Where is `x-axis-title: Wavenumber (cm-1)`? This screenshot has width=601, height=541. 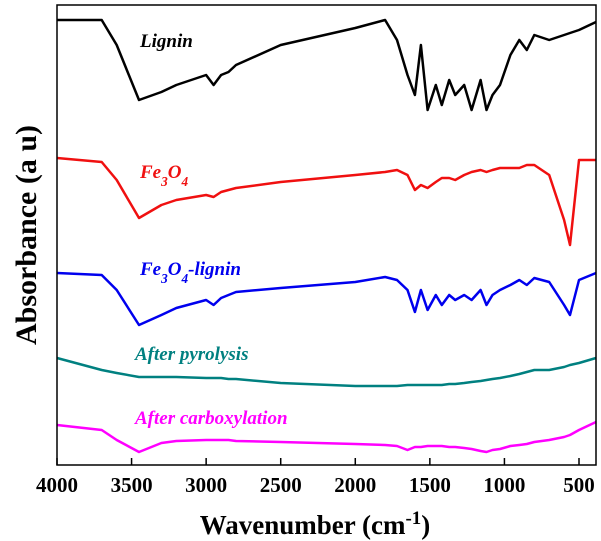
x-axis-title: Wavenumber (cm-1) is located at coordinates (315, 524).